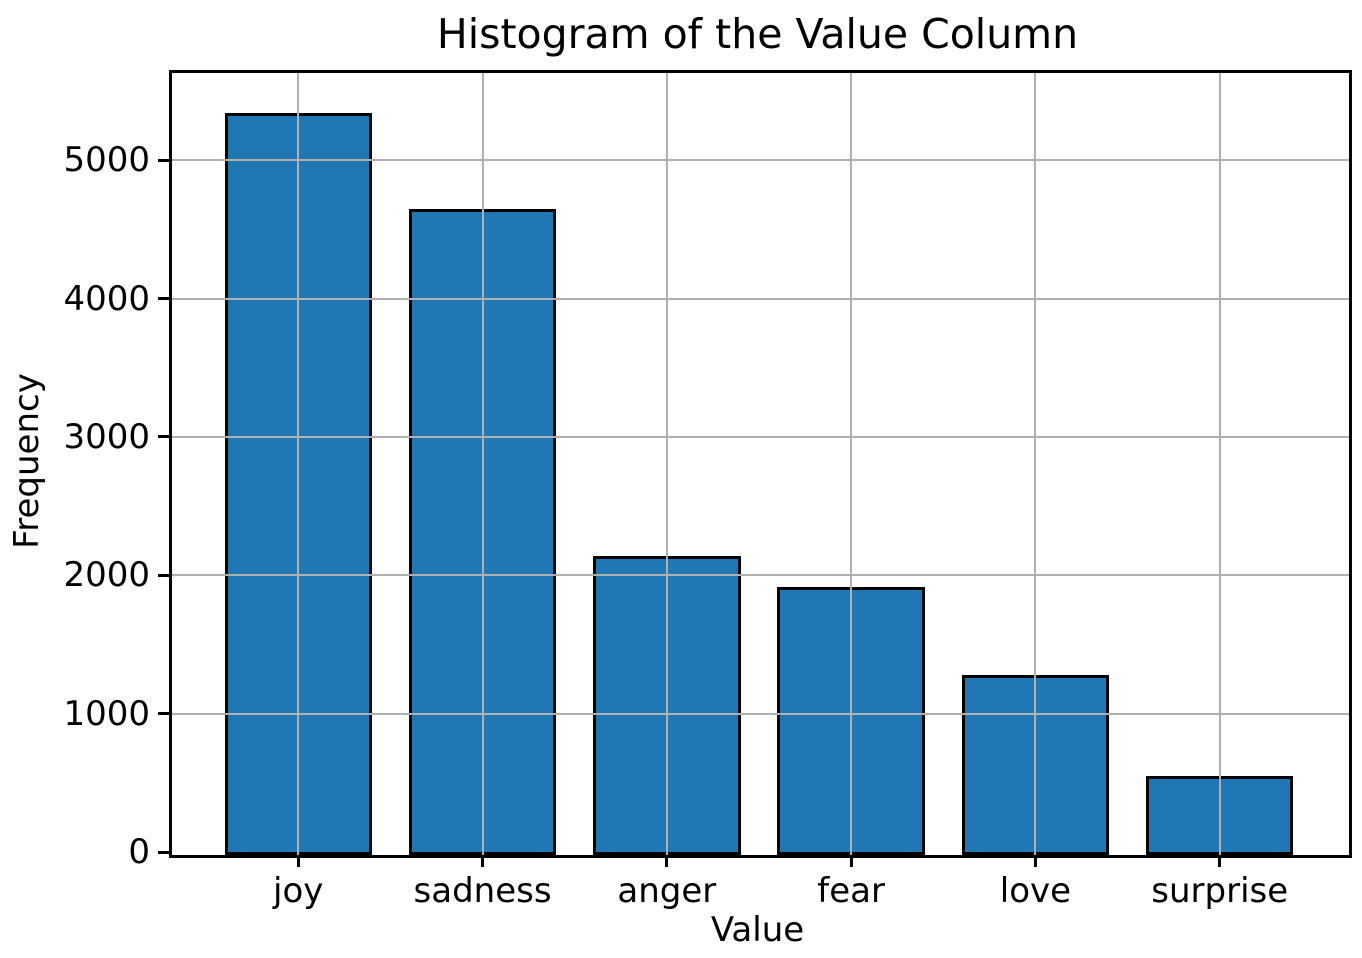  I want to click on vertical-gridline-sadness, so click(482, 464).